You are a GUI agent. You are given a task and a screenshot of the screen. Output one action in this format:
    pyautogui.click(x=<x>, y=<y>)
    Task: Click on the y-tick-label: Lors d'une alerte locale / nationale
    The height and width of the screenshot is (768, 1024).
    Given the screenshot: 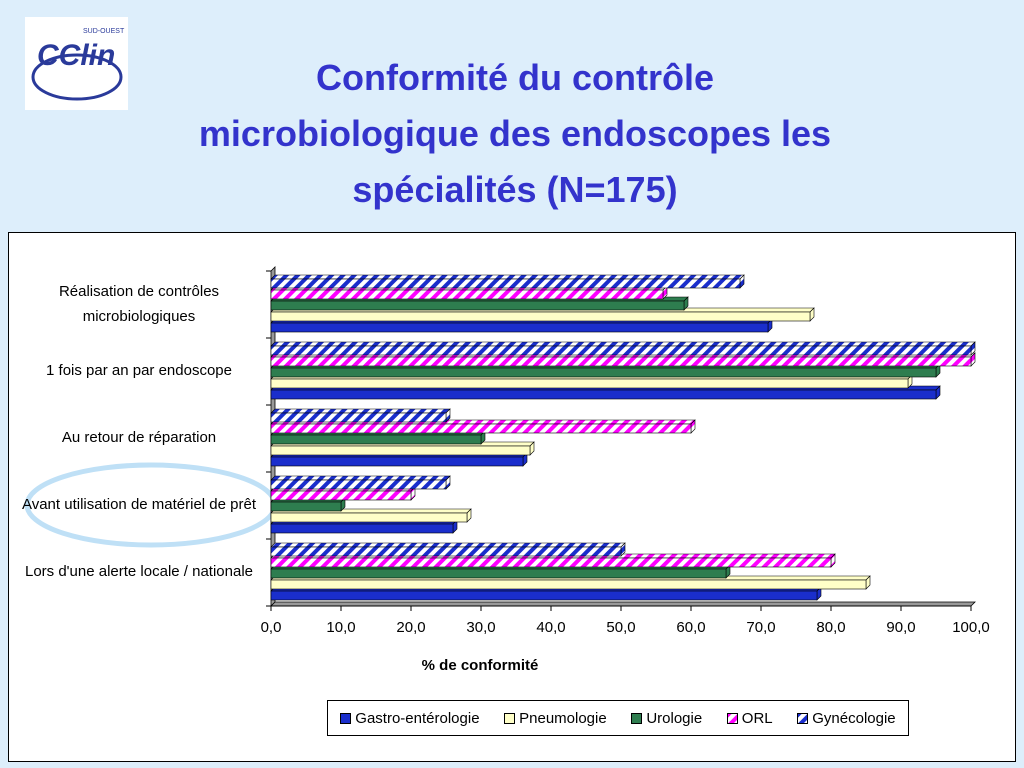 What is the action you would take?
    pyautogui.click(x=139, y=571)
    